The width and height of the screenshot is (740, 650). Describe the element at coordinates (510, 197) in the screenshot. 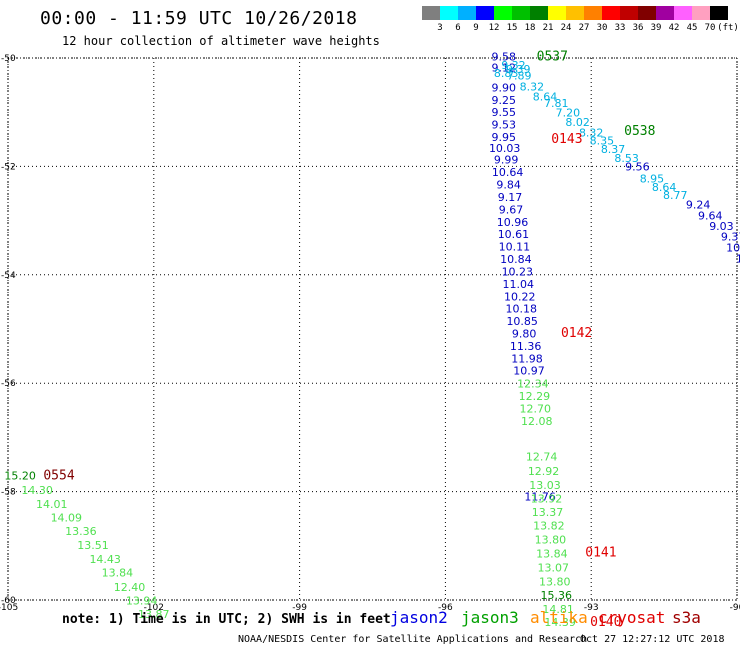

I see `wave-height-value: 9.17` at that location.